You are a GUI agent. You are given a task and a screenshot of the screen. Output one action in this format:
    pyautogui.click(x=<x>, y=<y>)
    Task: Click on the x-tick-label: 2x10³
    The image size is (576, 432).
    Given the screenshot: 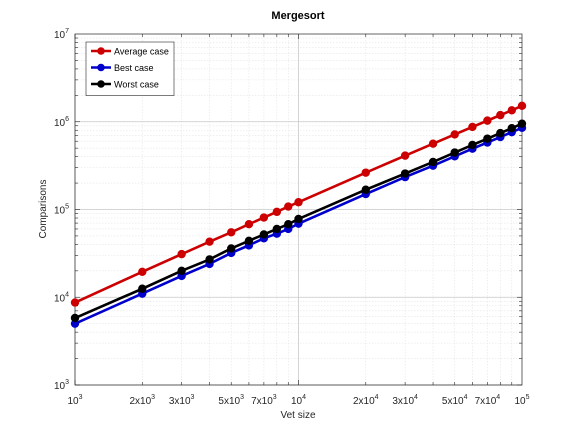 What is the action you would take?
    pyautogui.click(x=142, y=400)
    